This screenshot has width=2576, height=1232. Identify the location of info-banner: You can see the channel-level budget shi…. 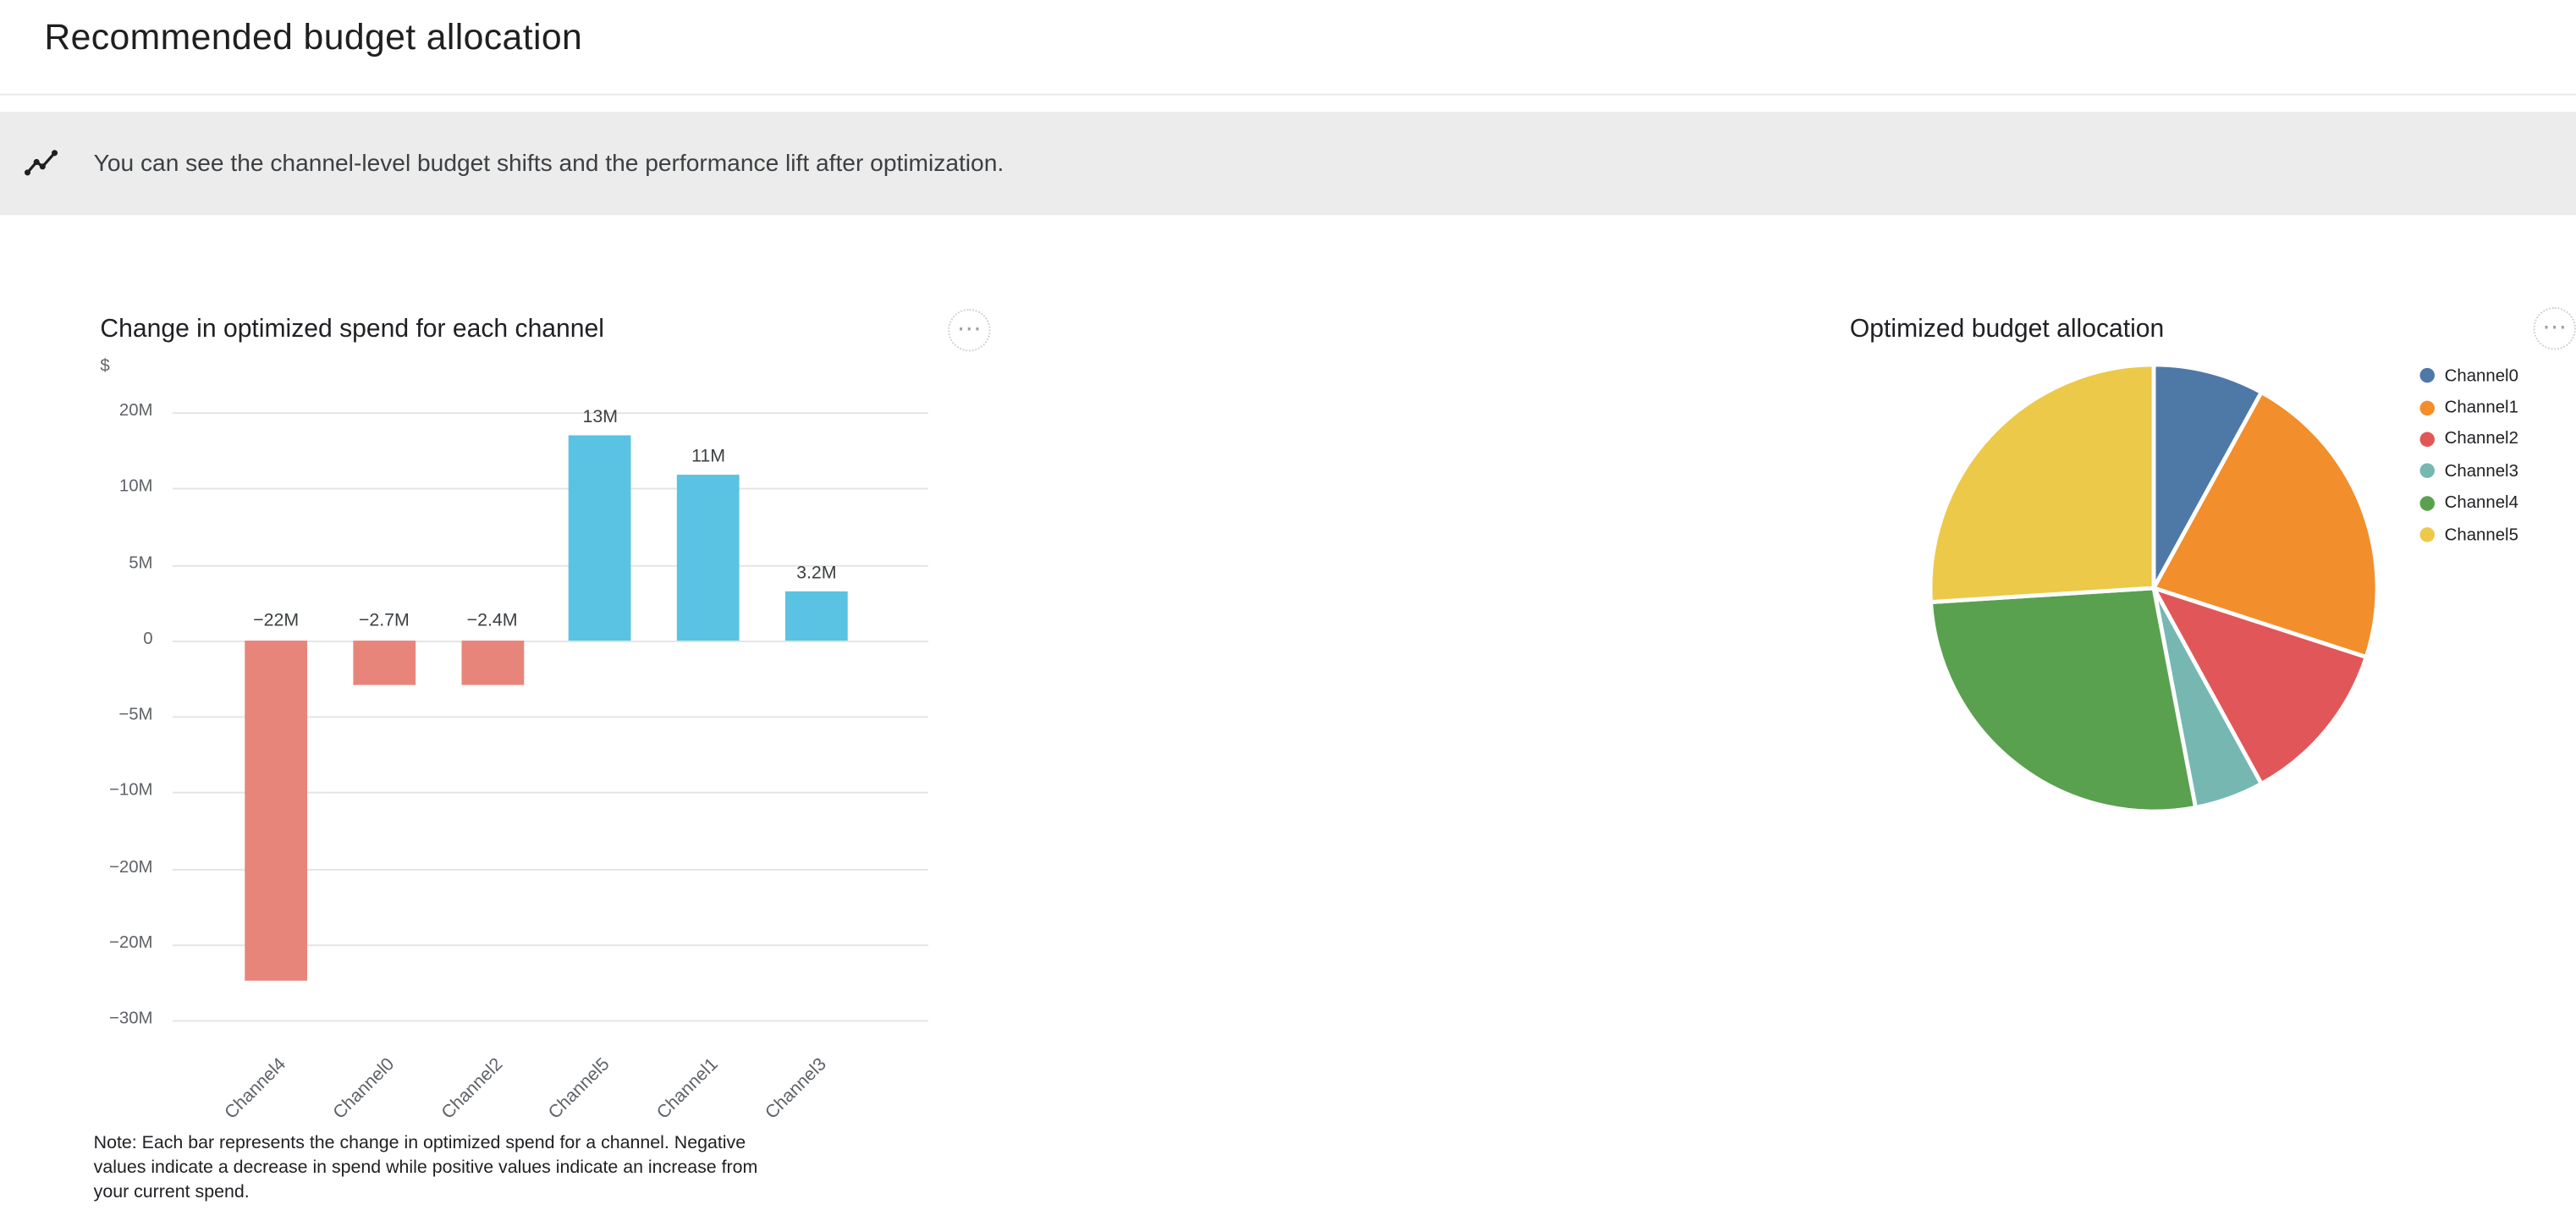
(1288, 164).